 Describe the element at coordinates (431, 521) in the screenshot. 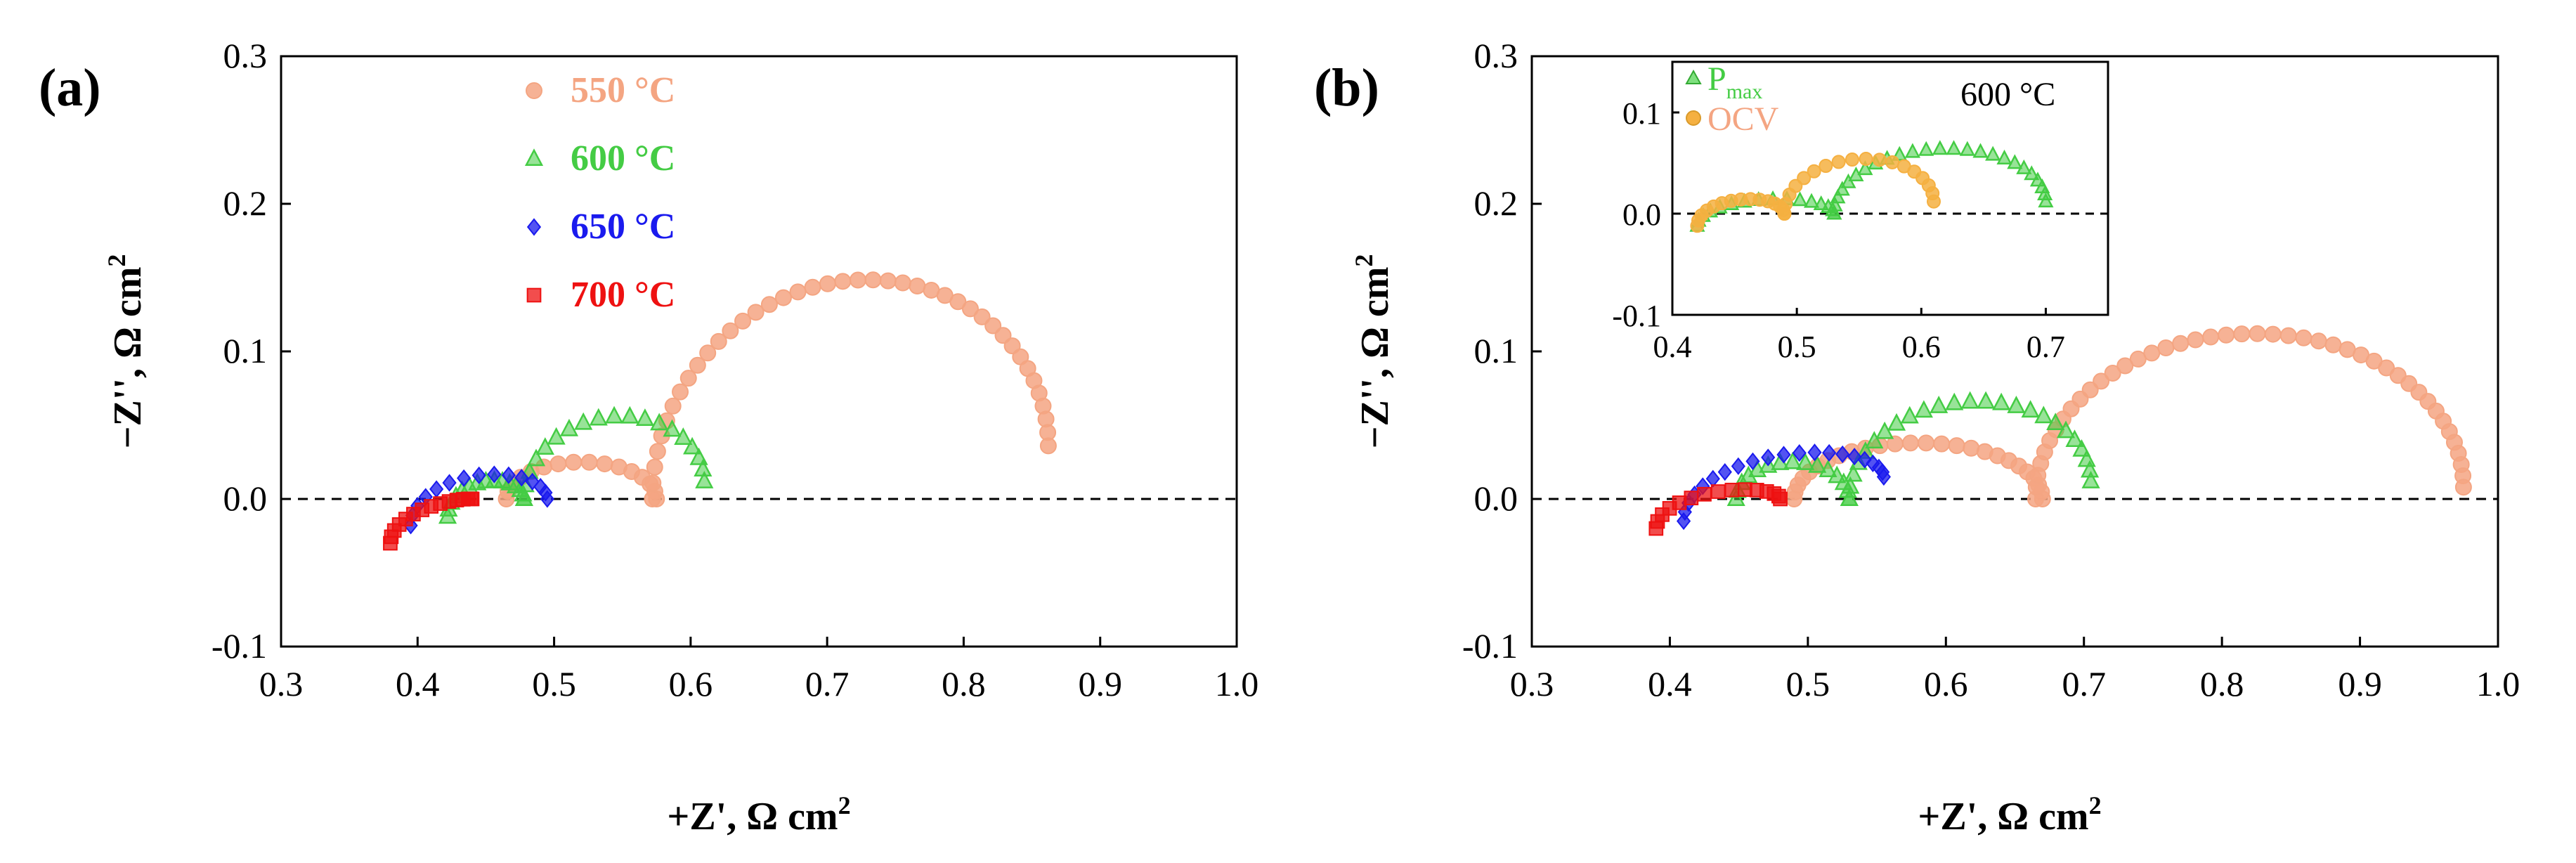

I see `series-700-c` at that location.